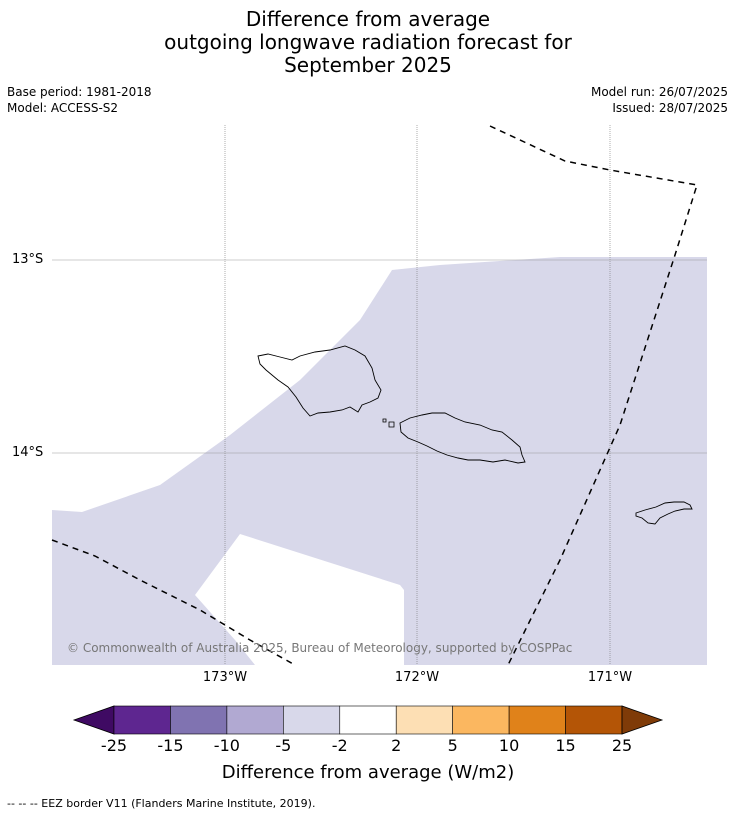  Describe the element at coordinates (28, 452) in the screenshot. I see `lat-label-14s: 14°S` at that location.